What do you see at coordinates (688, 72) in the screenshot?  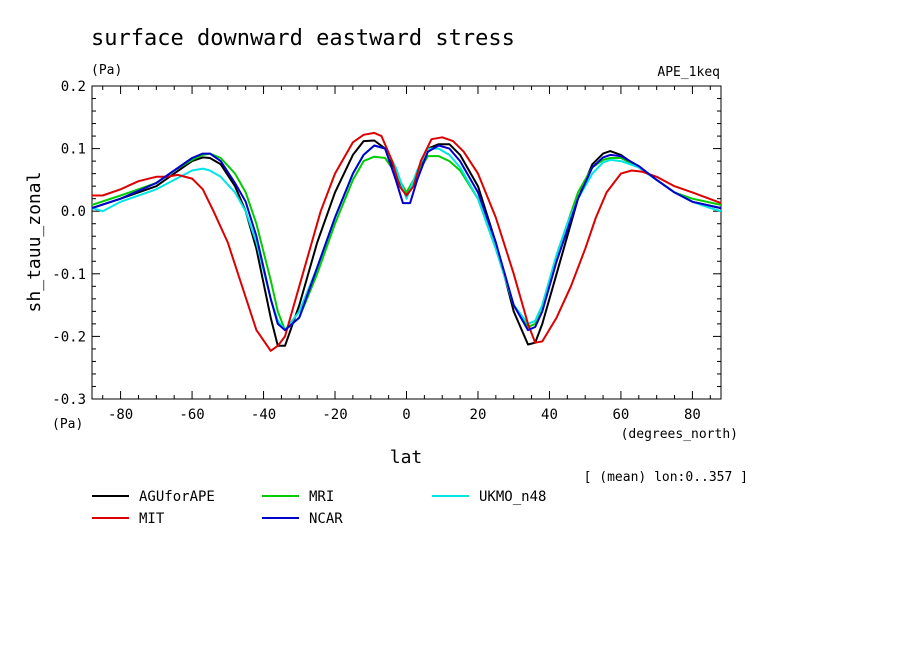 I see `experiment-label: APE_1keq` at bounding box center [688, 72].